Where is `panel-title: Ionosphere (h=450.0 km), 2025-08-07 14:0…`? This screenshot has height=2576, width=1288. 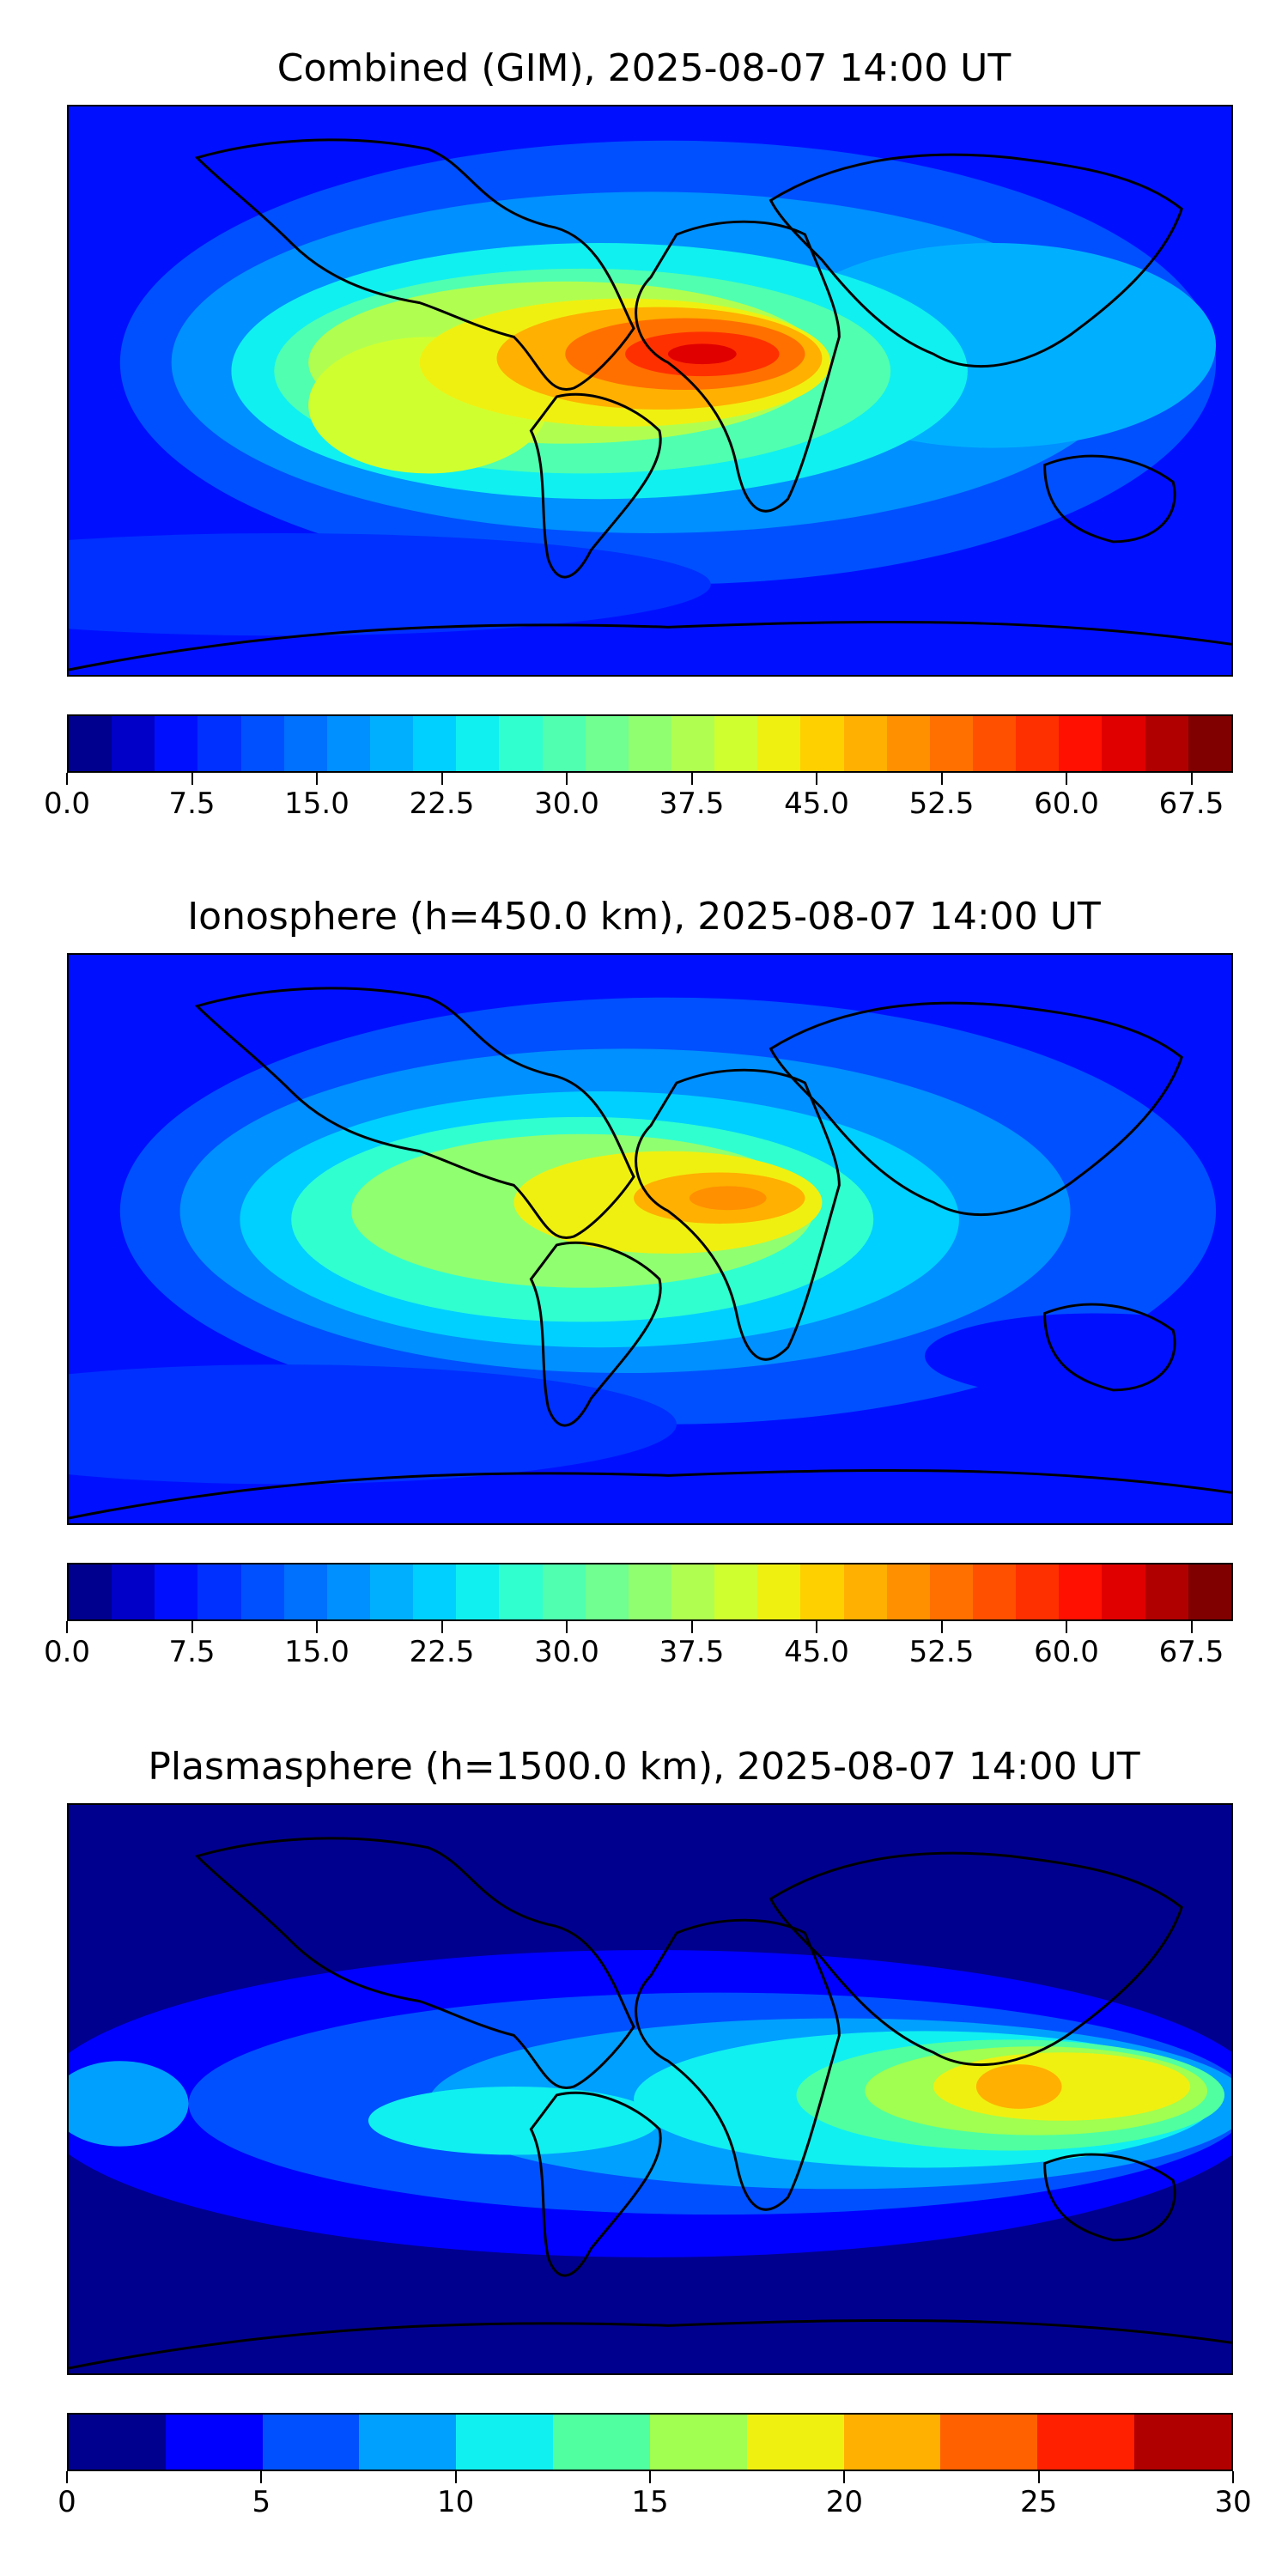
panel-title: Ionosphere (h=450.0 km), 2025-08-07 14:0… is located at coordinates (644, 917).